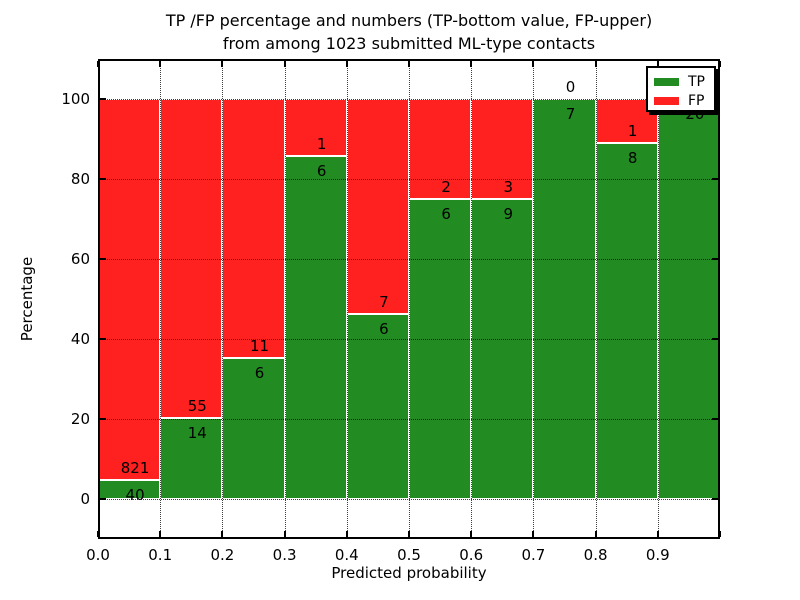  I want to click on legend: TP FP, so click(681, 89).